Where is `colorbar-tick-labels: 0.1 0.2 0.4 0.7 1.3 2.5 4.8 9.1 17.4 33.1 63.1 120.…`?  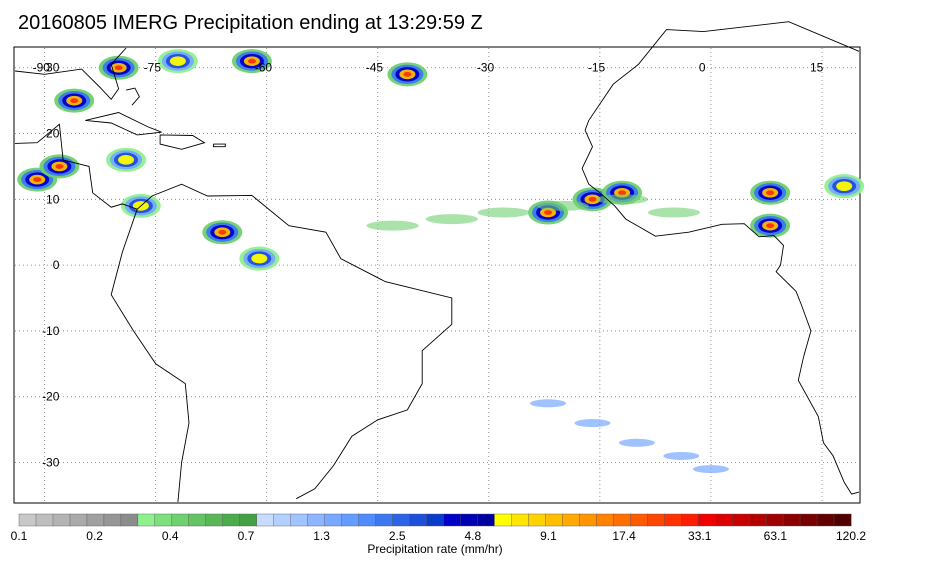
colorbar-tick-labels: 0.1 0.2 0.4 0.7 1.3 2.5 4.8 9.1 17.4 33.1 63.1 120.… is located at coordinates (439, 536).